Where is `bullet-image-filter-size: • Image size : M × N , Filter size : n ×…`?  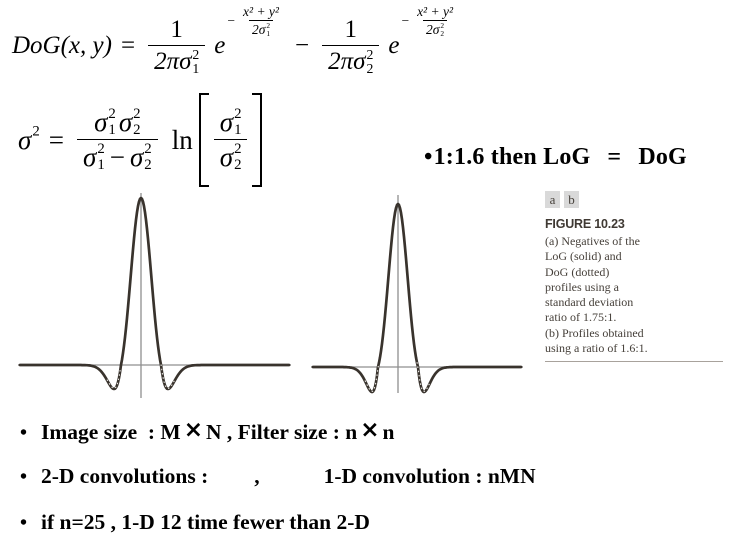 bullet-image-filter-size: • Image size : M × N , Filter size : n ×… is located at coordinates (207, 431).